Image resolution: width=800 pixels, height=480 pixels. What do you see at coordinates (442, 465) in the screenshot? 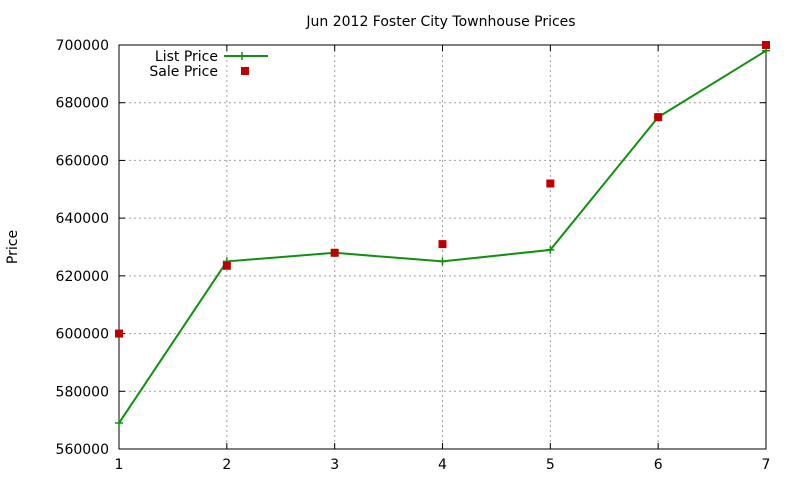
I see `x-tick-label: 4` at bounding box center [442, 465].